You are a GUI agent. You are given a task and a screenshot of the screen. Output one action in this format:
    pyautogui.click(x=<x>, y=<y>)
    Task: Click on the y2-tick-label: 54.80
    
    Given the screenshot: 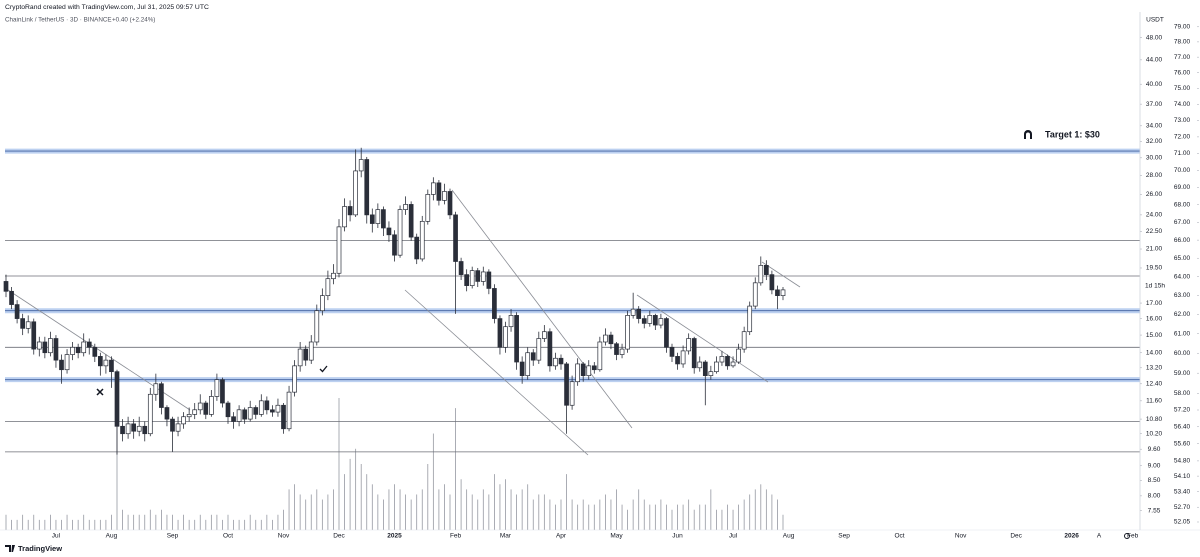 What is the action you would take?
    pyautogui.click(x=1182, y=461)
    